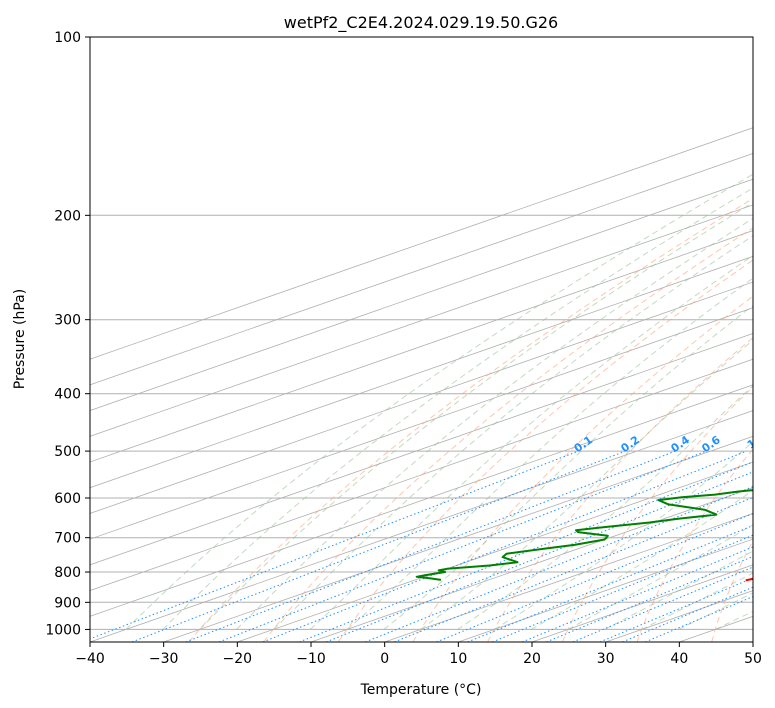  I want to click on x-tick-label: −30, so click(164, 659).